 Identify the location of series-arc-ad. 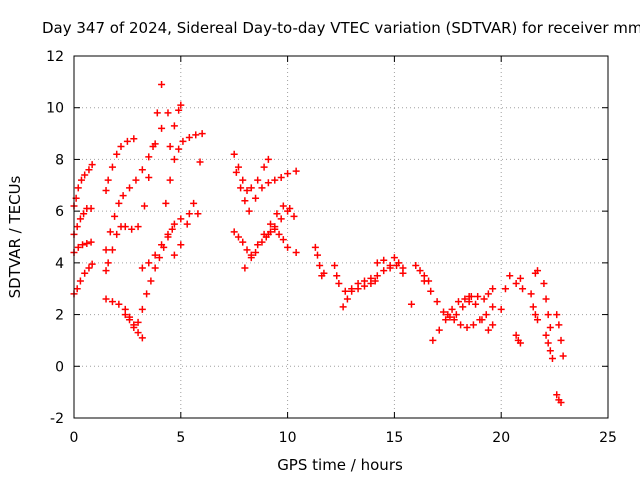
(505, 292).